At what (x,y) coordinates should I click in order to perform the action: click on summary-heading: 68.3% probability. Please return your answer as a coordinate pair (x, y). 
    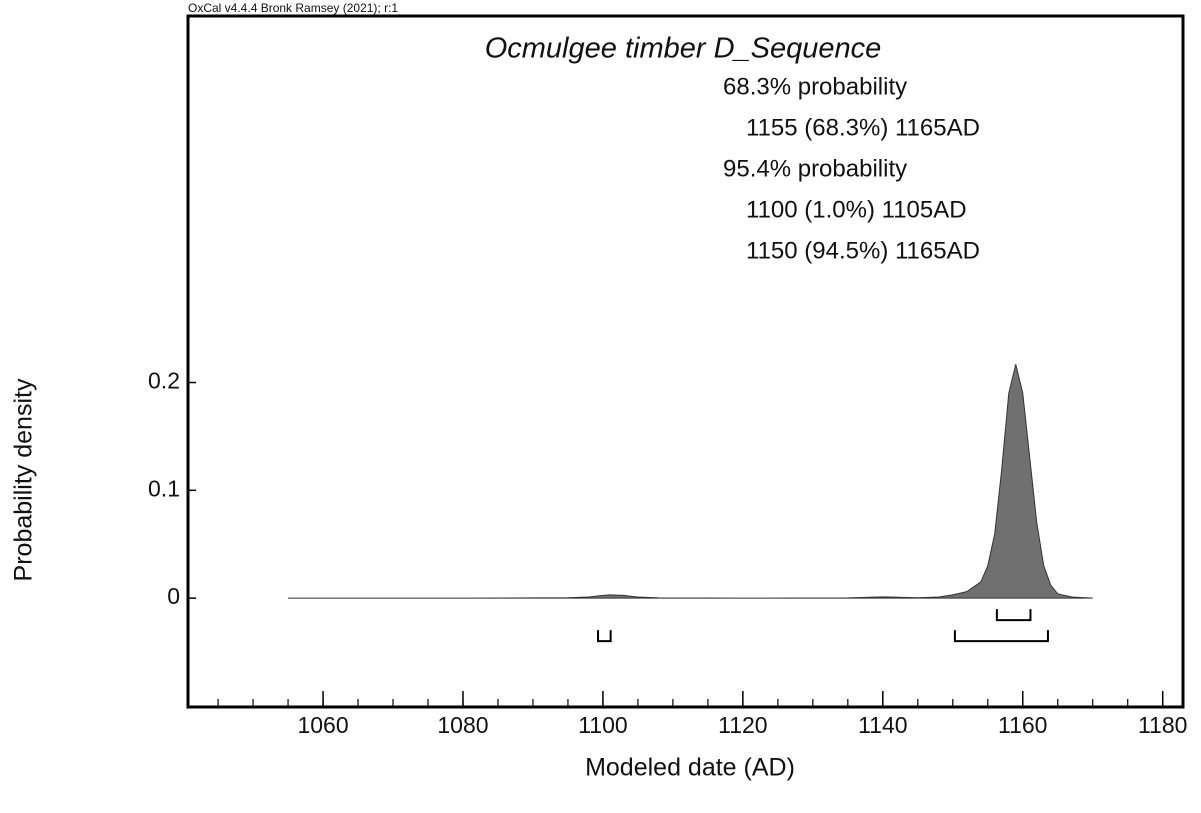
    Looking at the image, I should click on (815, 86).